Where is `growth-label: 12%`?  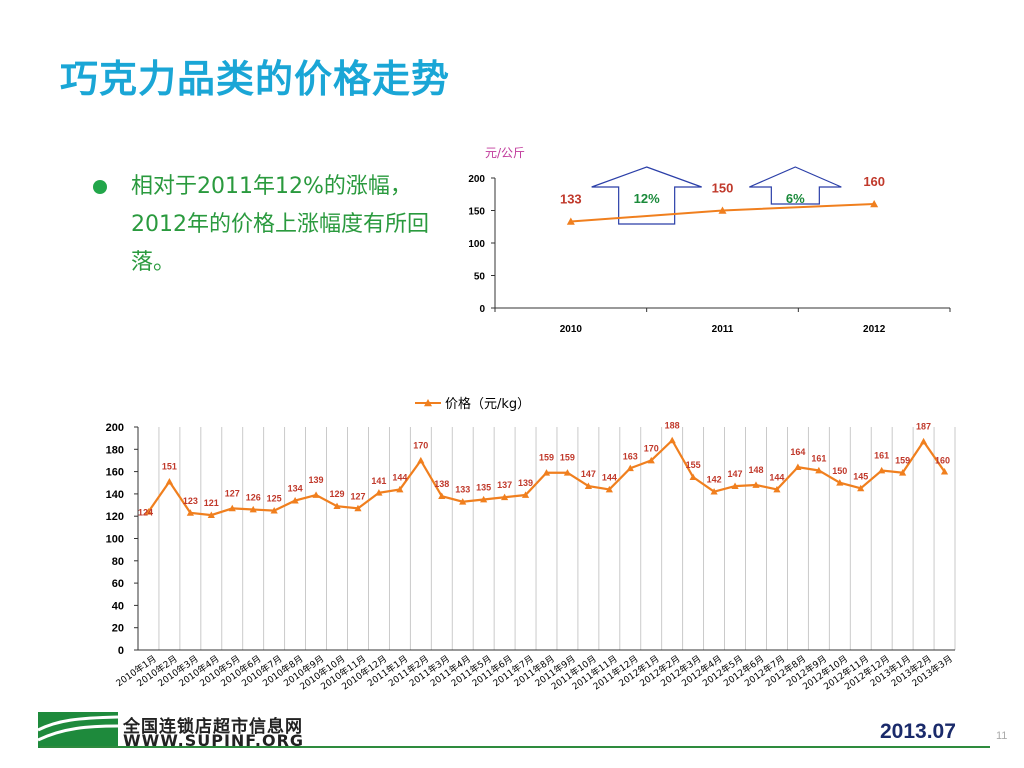 growth-label: 12% is located at coordinates (647, 198).